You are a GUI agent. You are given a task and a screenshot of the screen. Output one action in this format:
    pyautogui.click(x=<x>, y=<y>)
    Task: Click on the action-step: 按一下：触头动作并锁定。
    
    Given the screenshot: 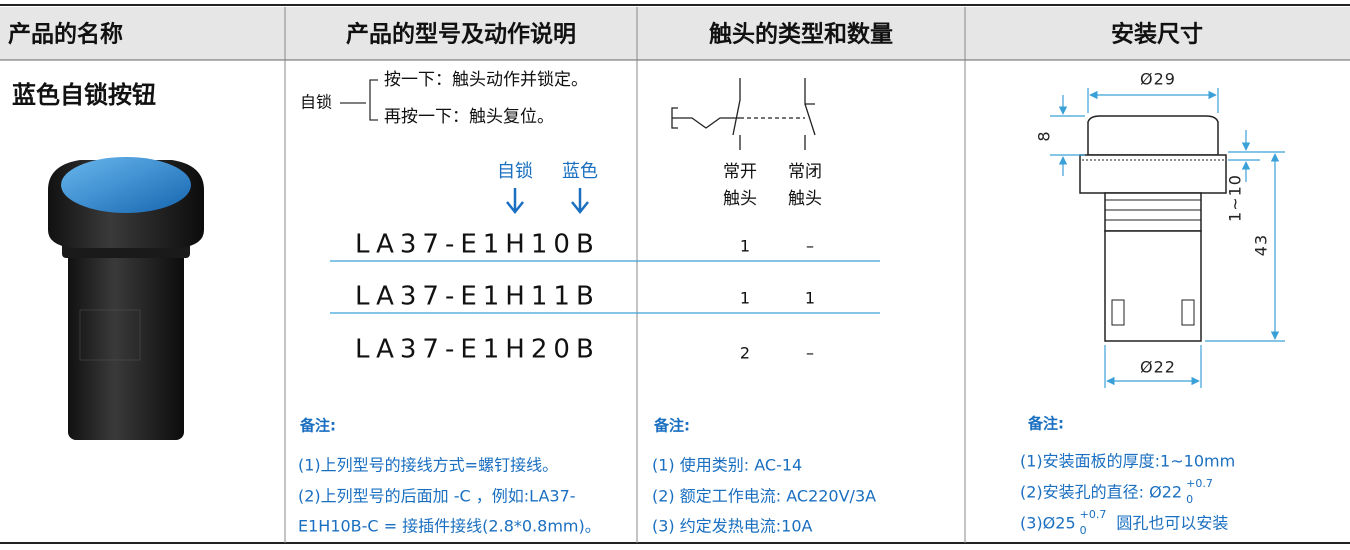 What is the action you would take?
    pyautogui.click(x=486, y=80)
    